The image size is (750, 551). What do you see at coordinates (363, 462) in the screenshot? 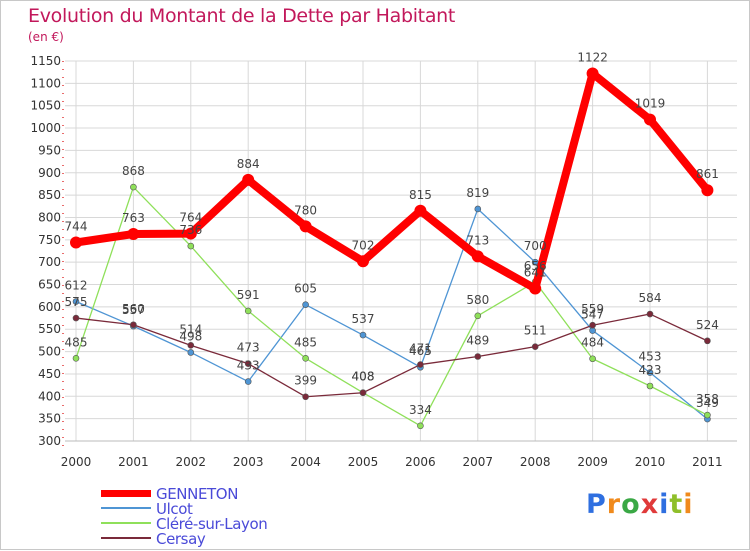
I see `x-tick-label: 2005` at bounding box center [363, 462].